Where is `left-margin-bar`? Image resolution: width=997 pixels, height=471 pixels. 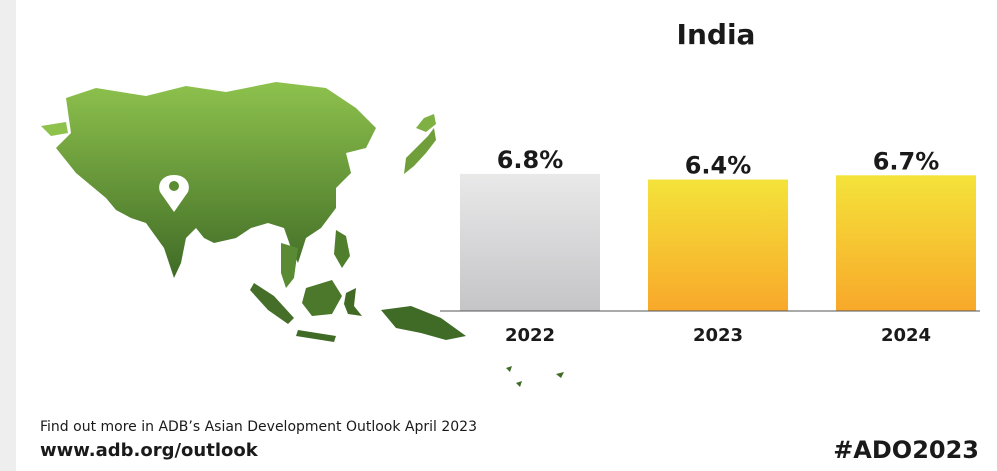
left-margin-bar is located at coordinates (8, 235).